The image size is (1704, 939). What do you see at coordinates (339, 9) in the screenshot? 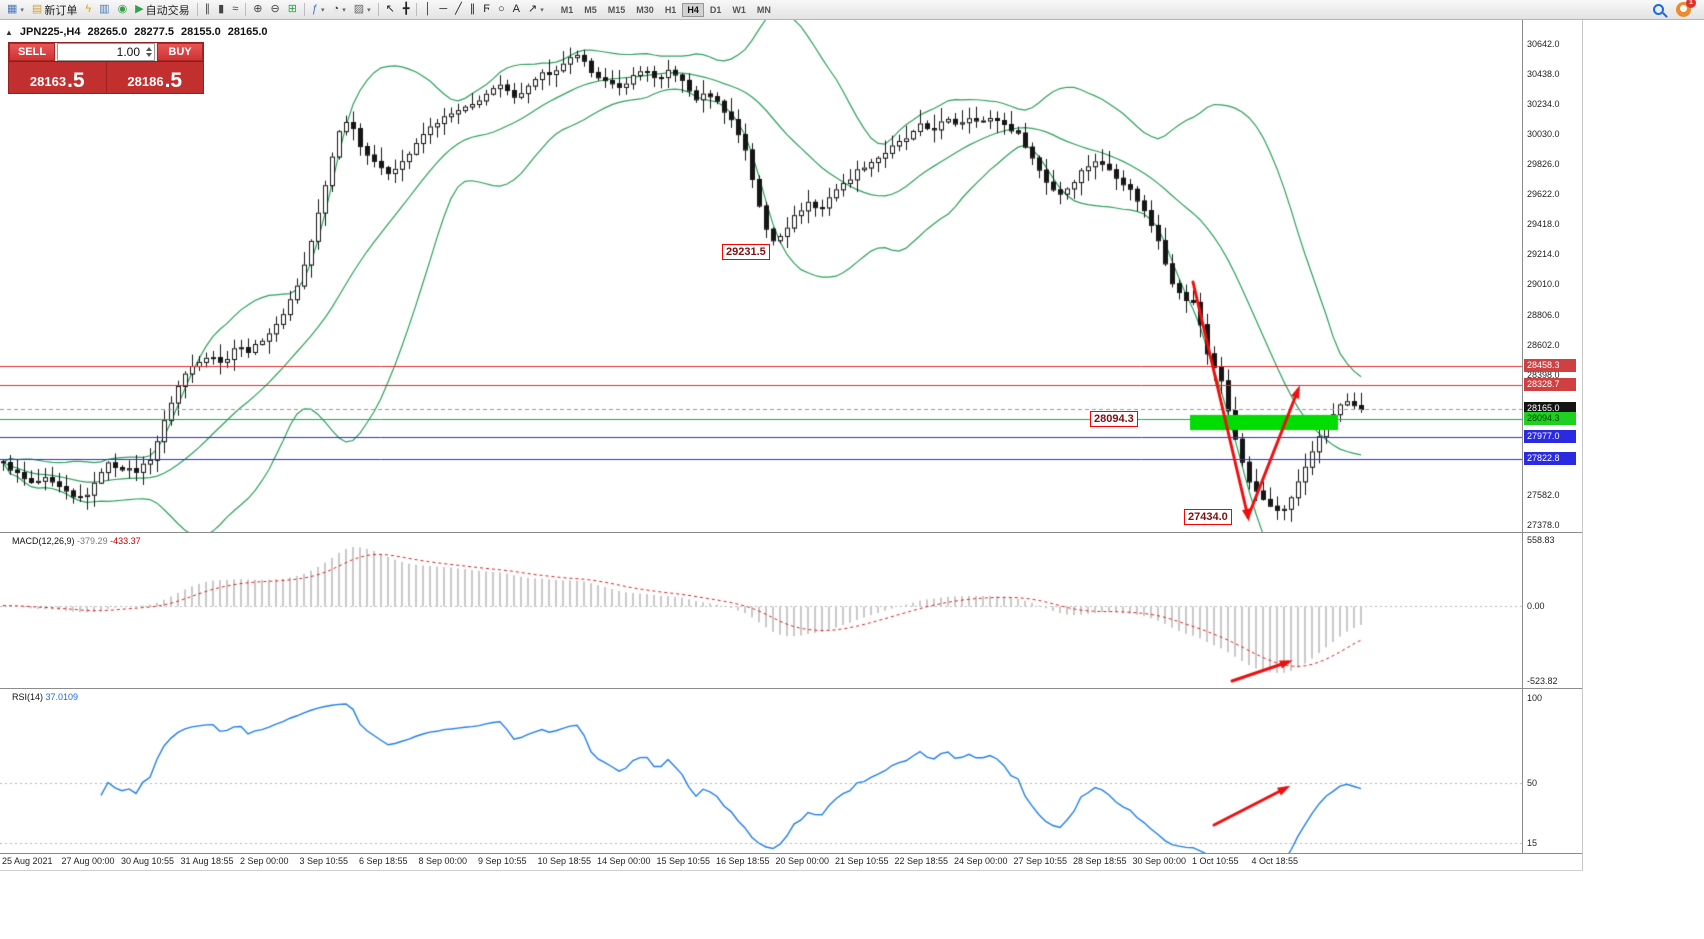
I see `toolbar-time-periods: ◔ ▾` at bounding box center [339, 9].